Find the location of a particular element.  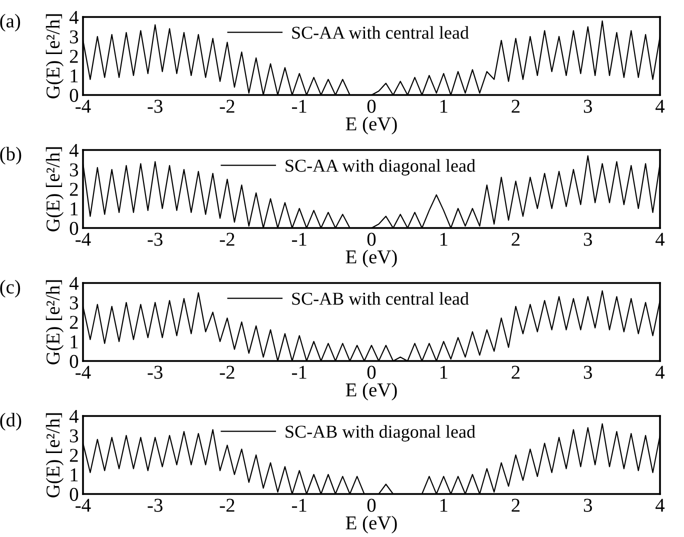

text: (a) is located at coordinates (10, 23).